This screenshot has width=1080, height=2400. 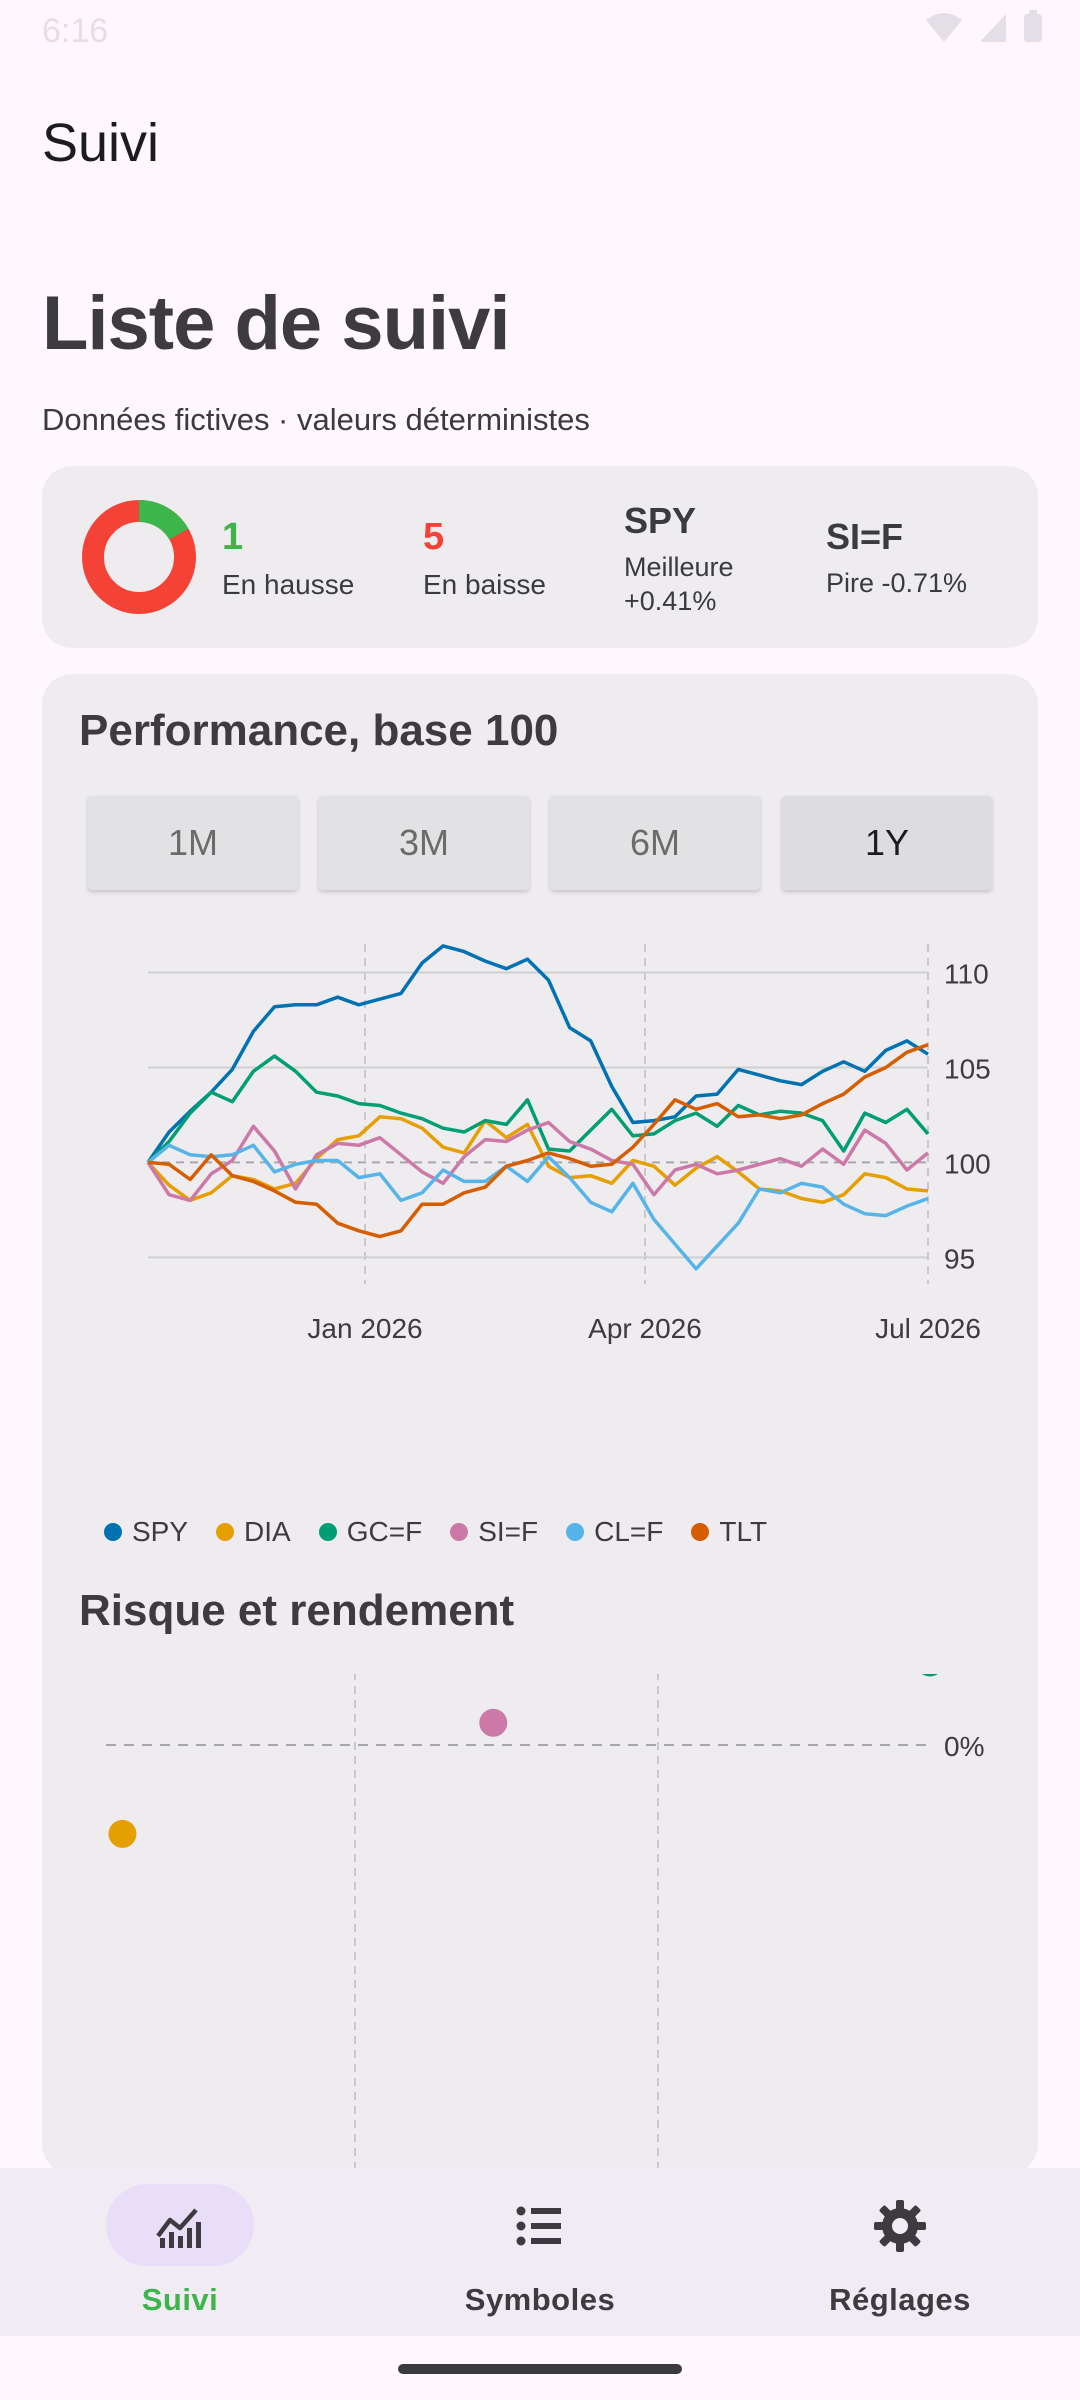 I want to click on best-stat: SPY Meilleure +0.41%, so click(x=679, y=559).